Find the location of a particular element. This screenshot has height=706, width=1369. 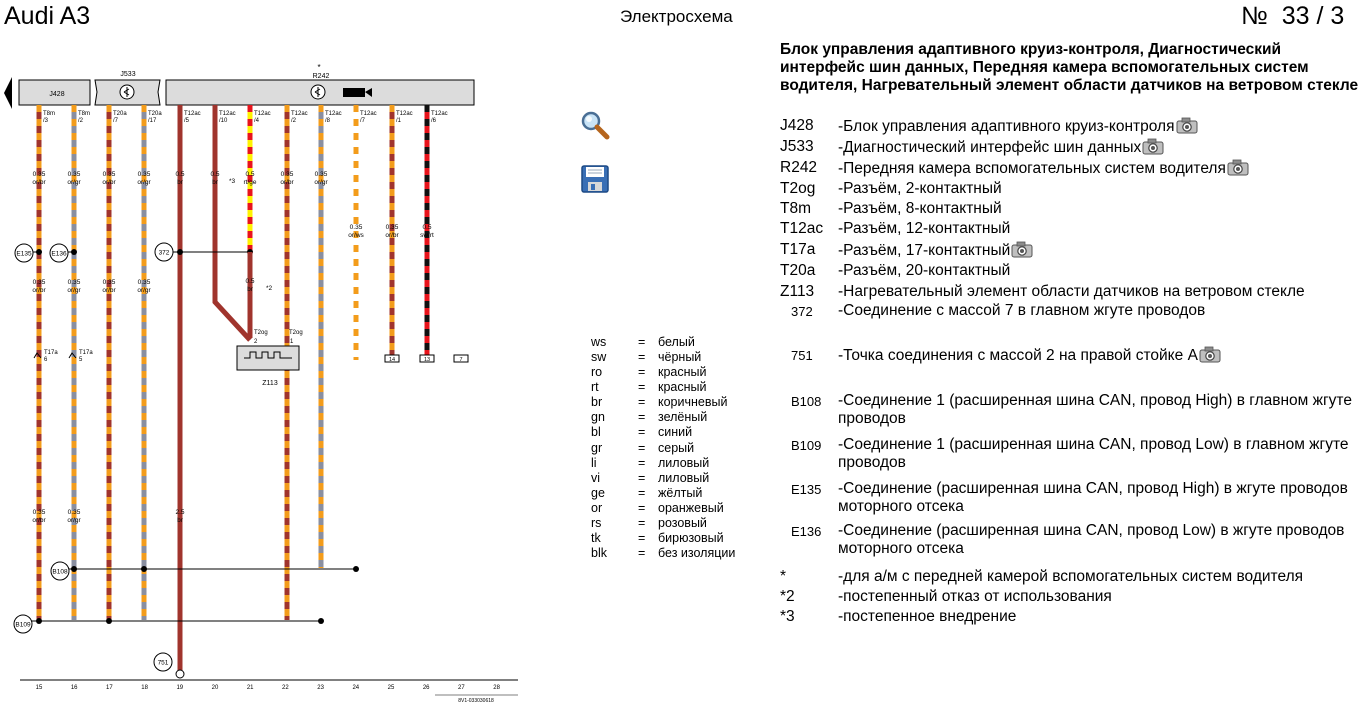

connector-pin: 1 is located at coordinates (292, 342).